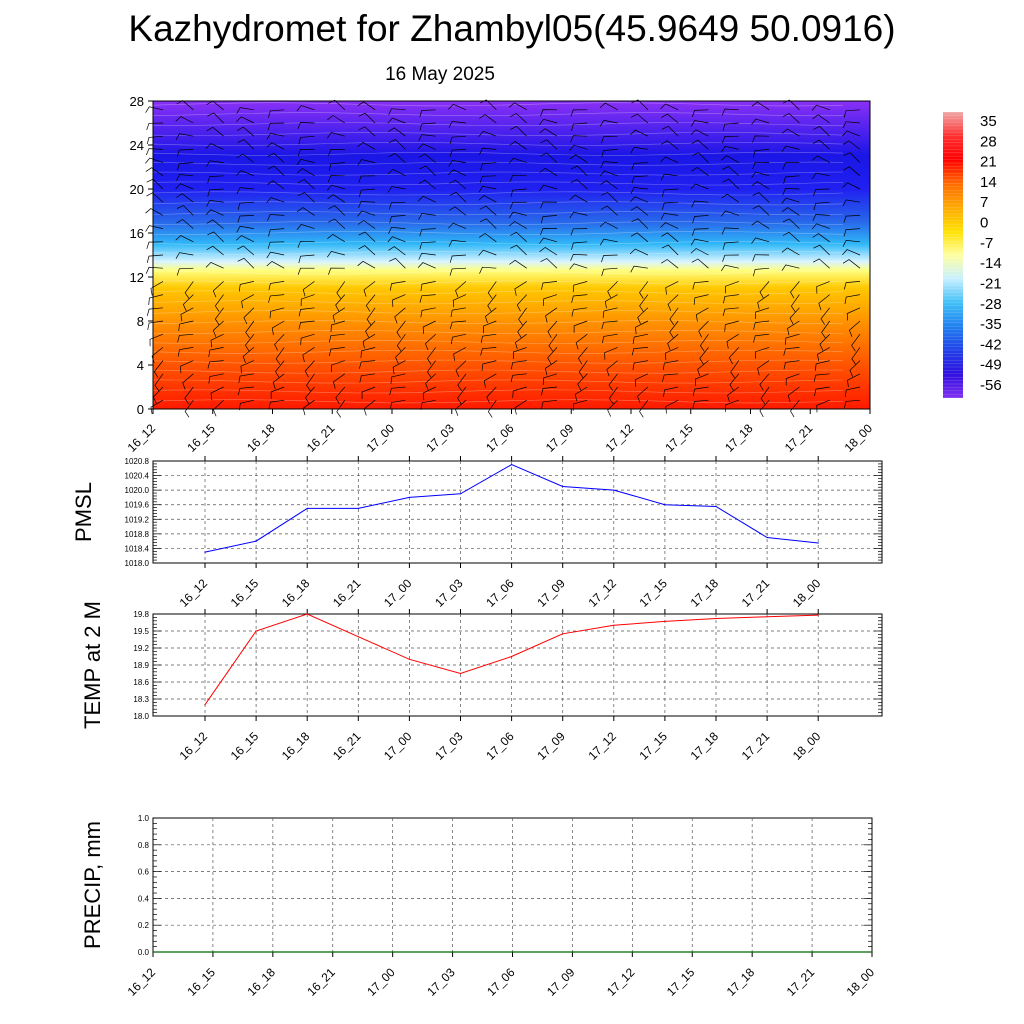  I want to click on colorbar-label: -49, so click(991, 365).